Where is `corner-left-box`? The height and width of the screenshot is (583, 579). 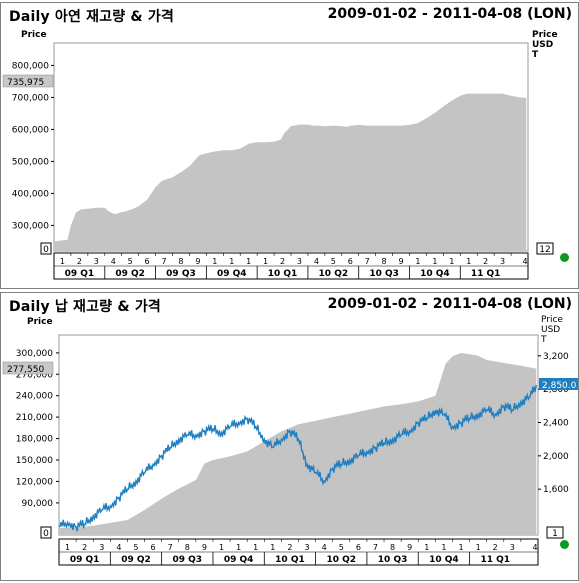
corner-left-box is located at coordinates (46, 532).